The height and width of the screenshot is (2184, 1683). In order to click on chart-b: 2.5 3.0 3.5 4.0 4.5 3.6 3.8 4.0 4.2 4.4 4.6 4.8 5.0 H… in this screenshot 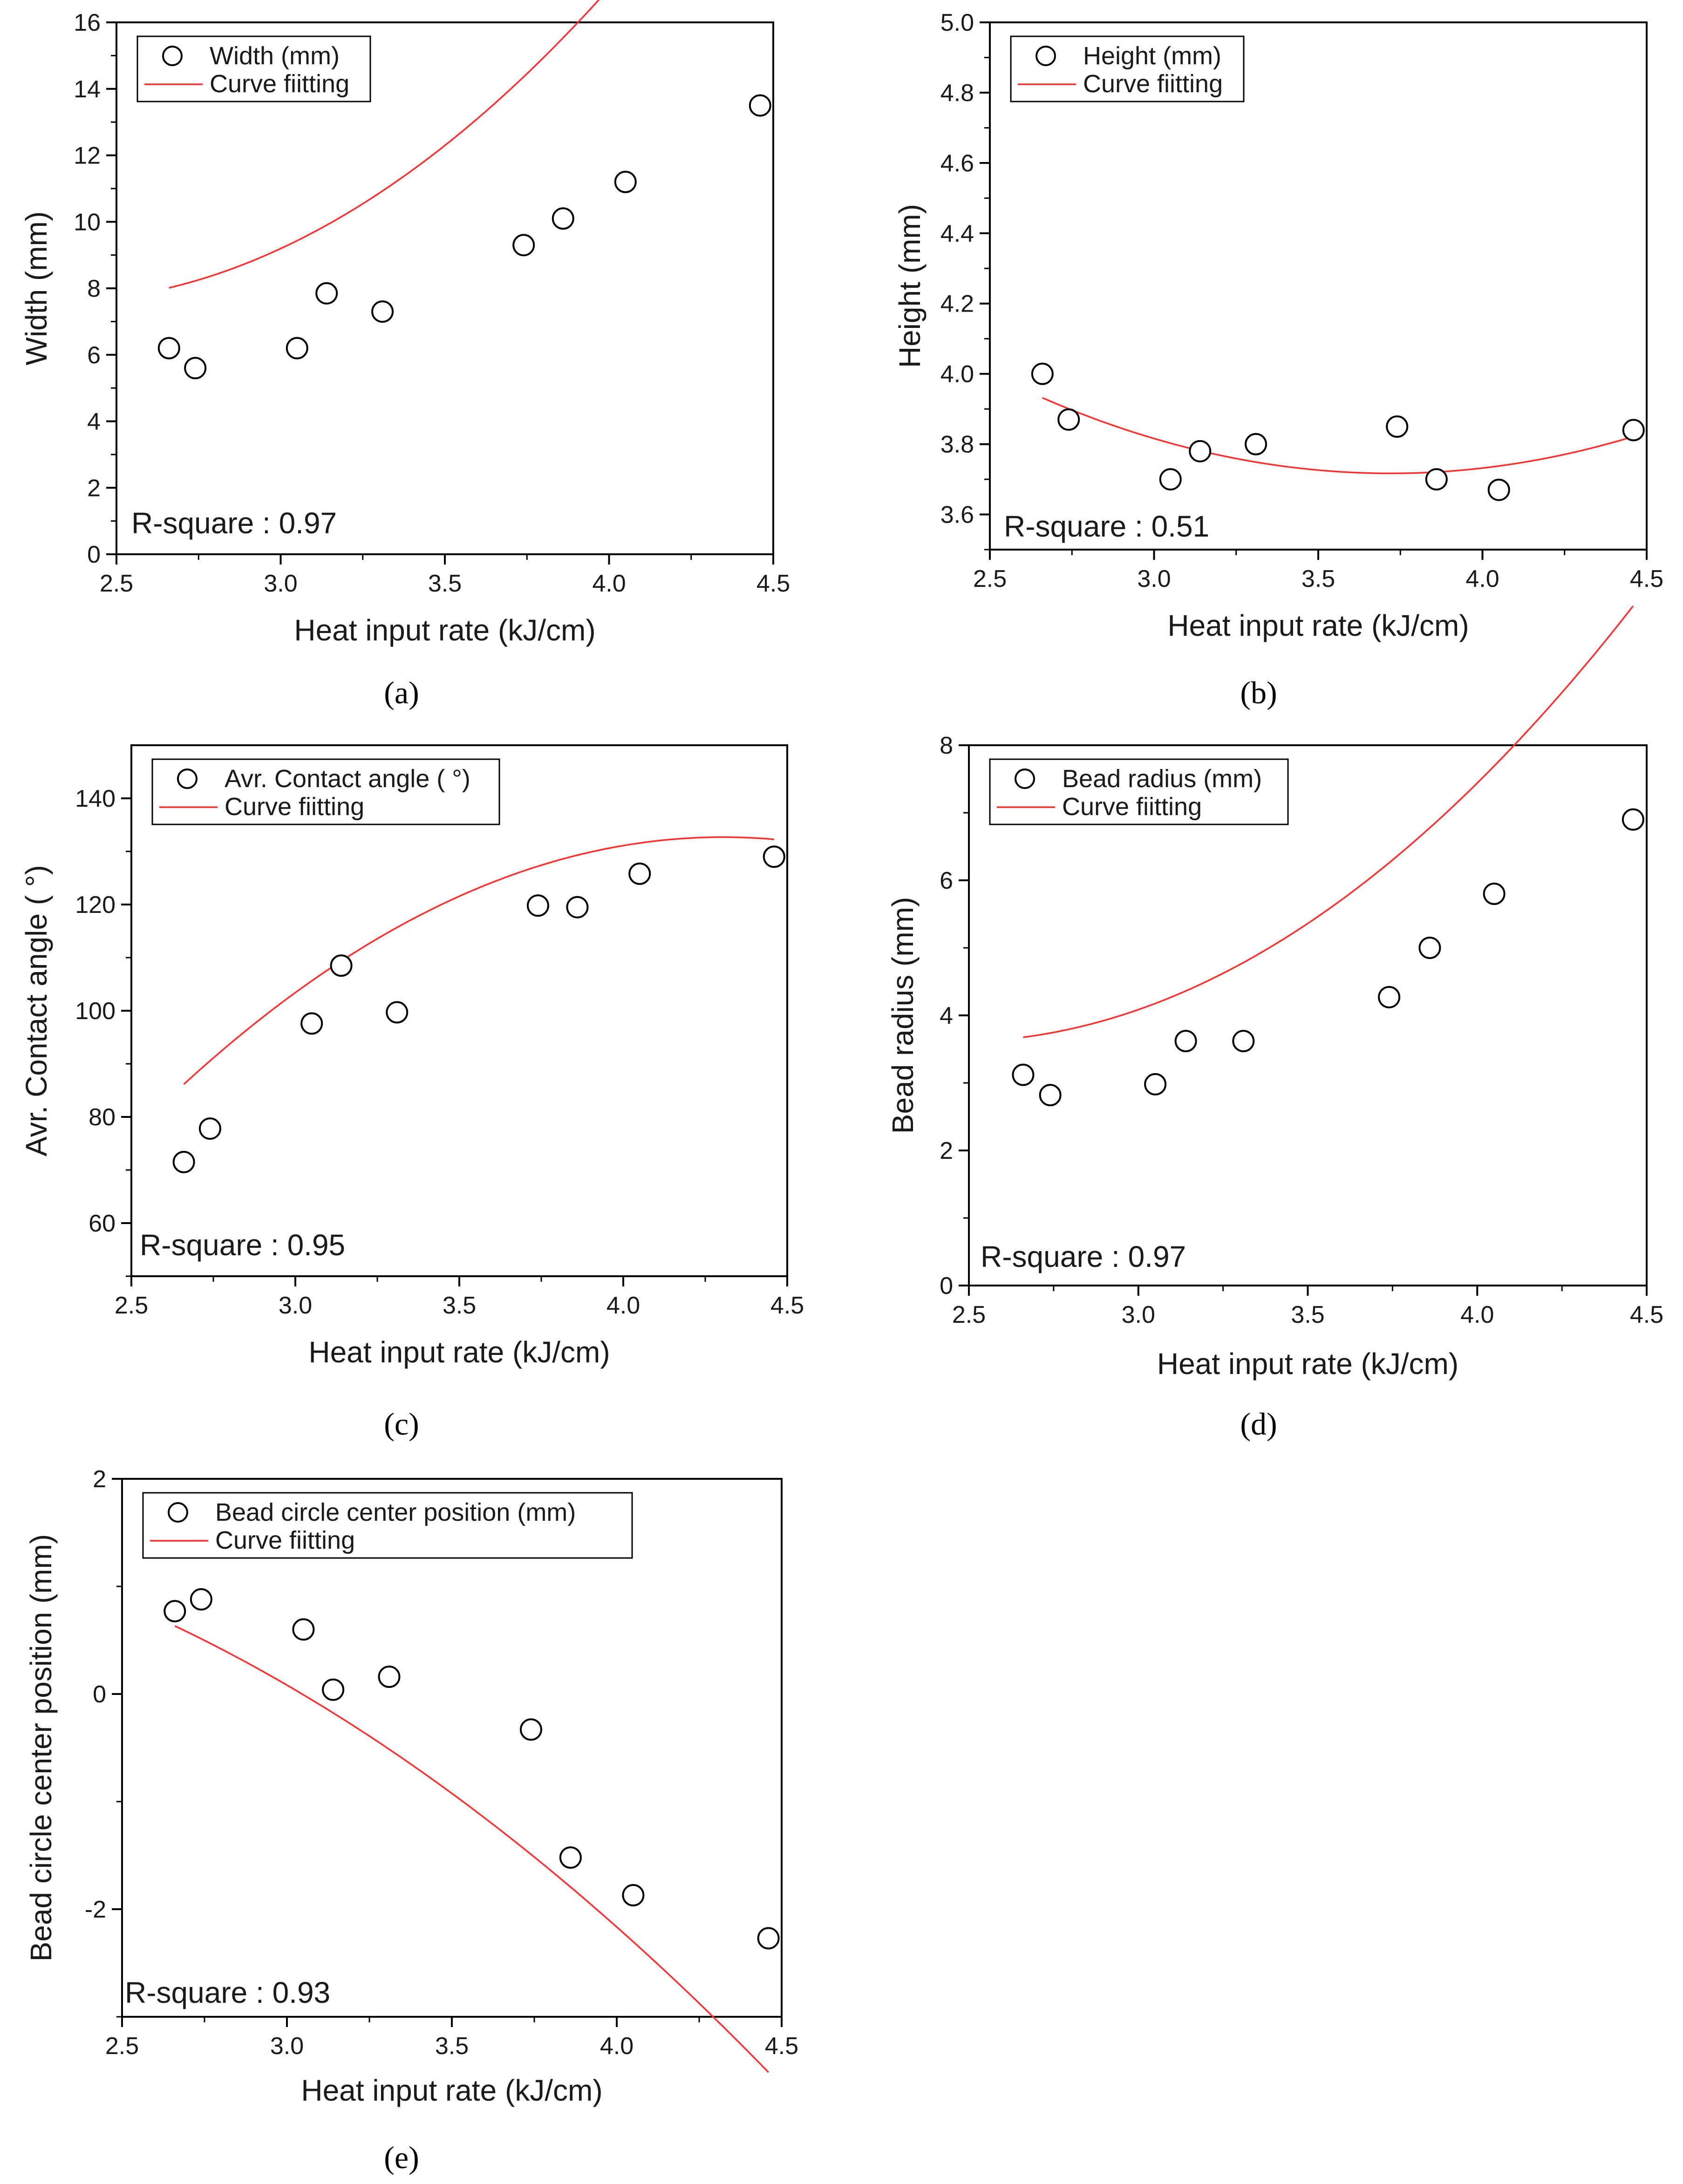, I will do `click(1278, 359)`.